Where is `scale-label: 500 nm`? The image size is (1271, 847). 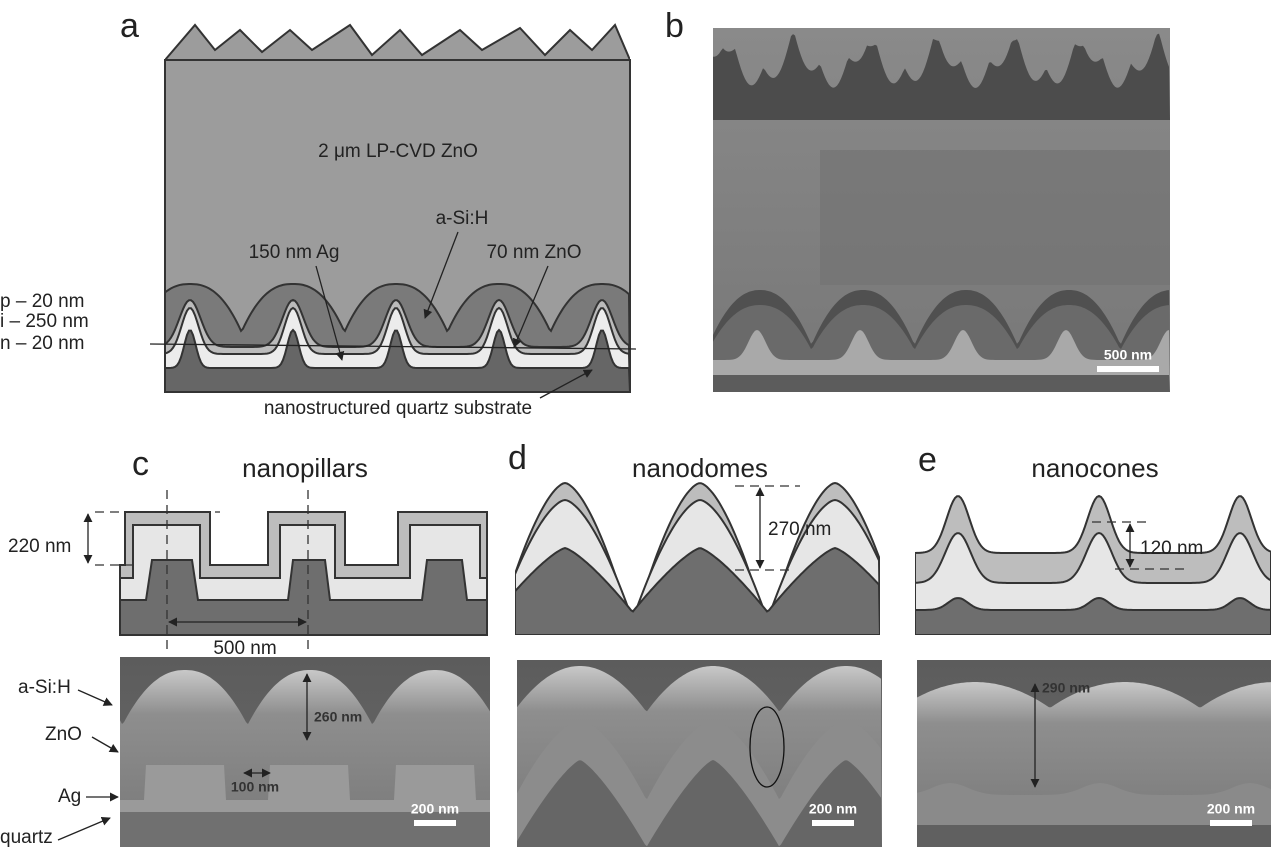
scale-label: 500 nm is located at coordinates (1128, 355).